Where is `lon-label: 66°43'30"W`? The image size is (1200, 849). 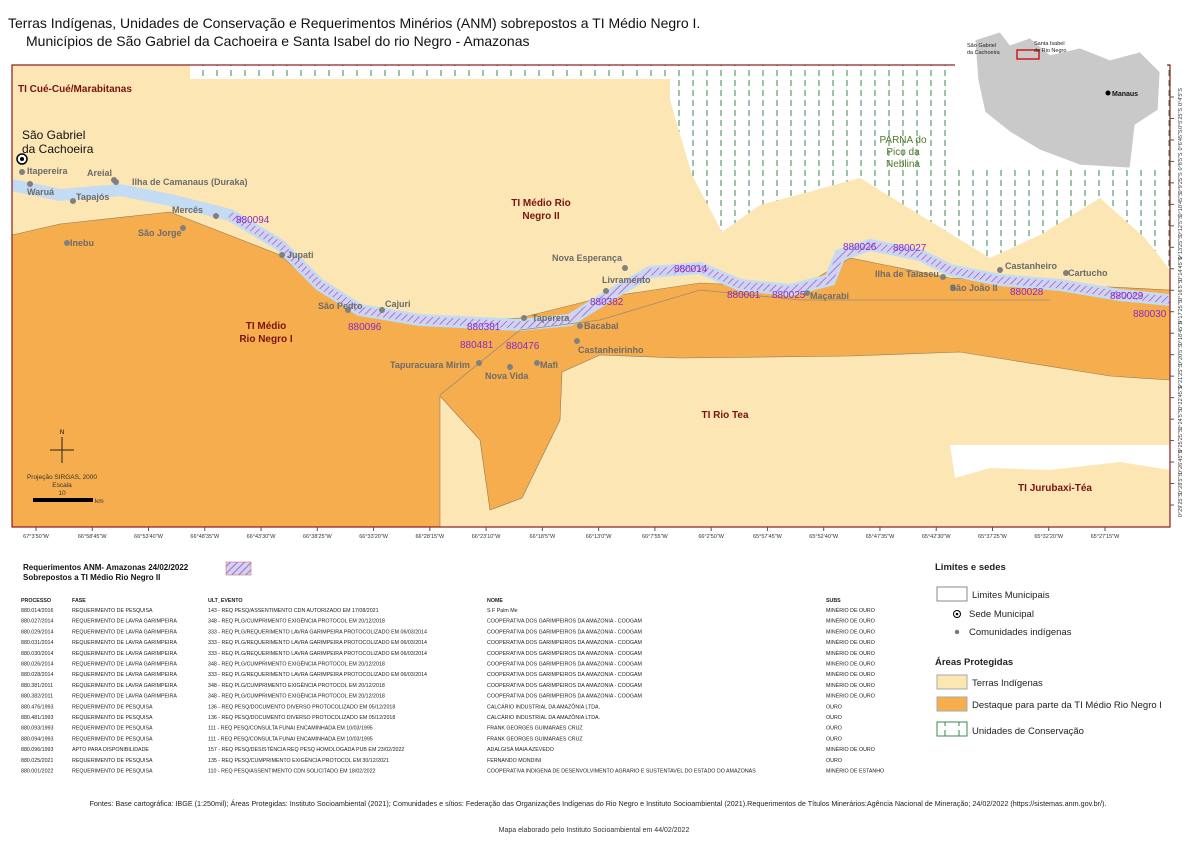 lon-label: 66°43'30"W is located at coordinates (262, 537).